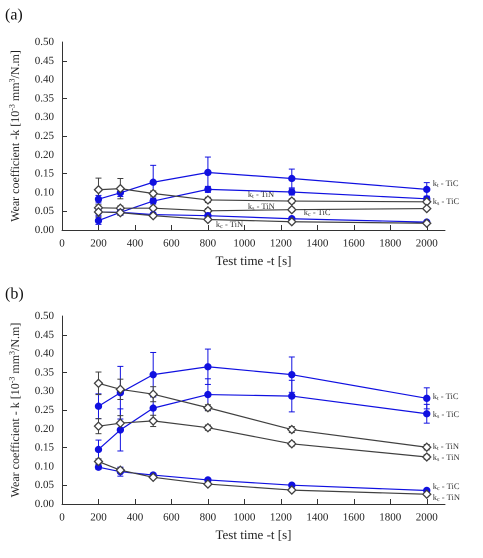 The width and height of the screenshot is (483, 558). What do you see at coordinates (14, 294) in the screenshot?
I see `chart-title: (b)` at bounding box center [14, 294].